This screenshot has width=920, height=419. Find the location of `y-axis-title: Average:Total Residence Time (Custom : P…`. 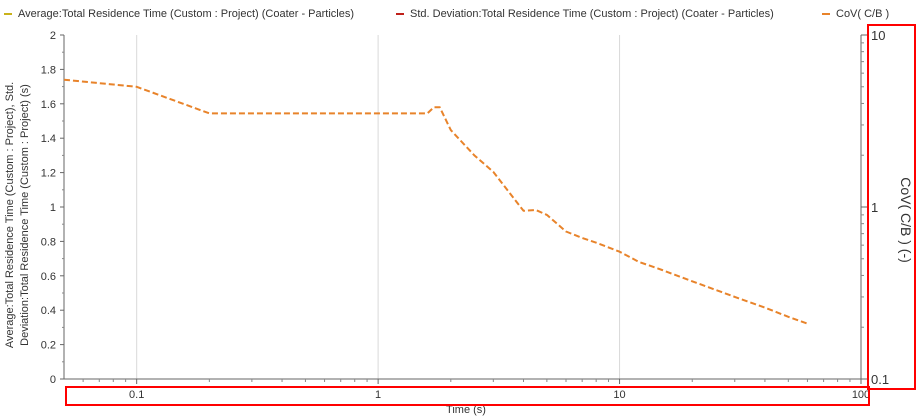

y-axis-title: Average:Total Residence Time (Custom : P… is located at coordinates (17, 215).